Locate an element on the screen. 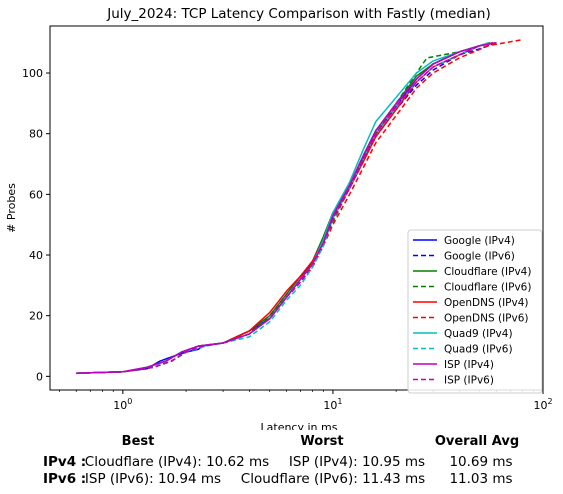 The height and width of the screenshot is (494, 563). y-tick-label: 20 is located at coordinates (36, 316).